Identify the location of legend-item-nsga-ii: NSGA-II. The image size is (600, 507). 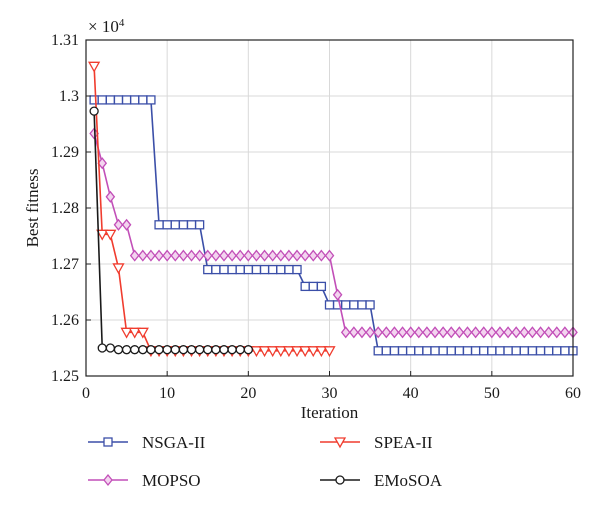
(147, 442).